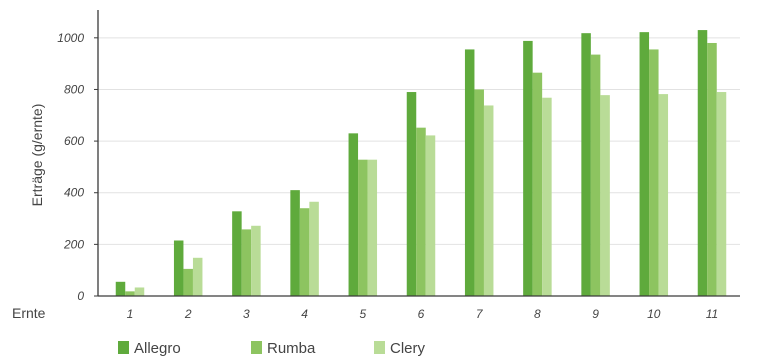 The width and height of the screenshot is (759, 358). I want to click on legend-item-allegro: Allegro, so click(149, 348).